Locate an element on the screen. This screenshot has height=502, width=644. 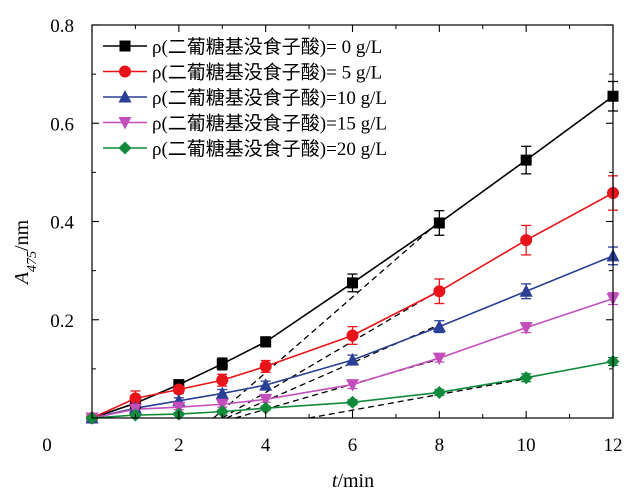
legend-label-1: ρ(二葡糖基没食子酸)= 0 g/L is located at coordinates (267, 47).